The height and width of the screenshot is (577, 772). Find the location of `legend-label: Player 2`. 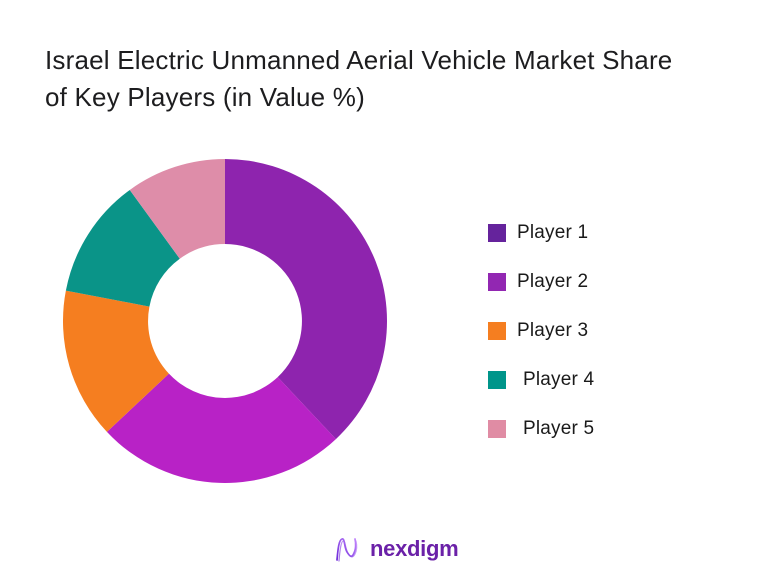

legend-label: Player 2 is located at coordinates (553, 281).